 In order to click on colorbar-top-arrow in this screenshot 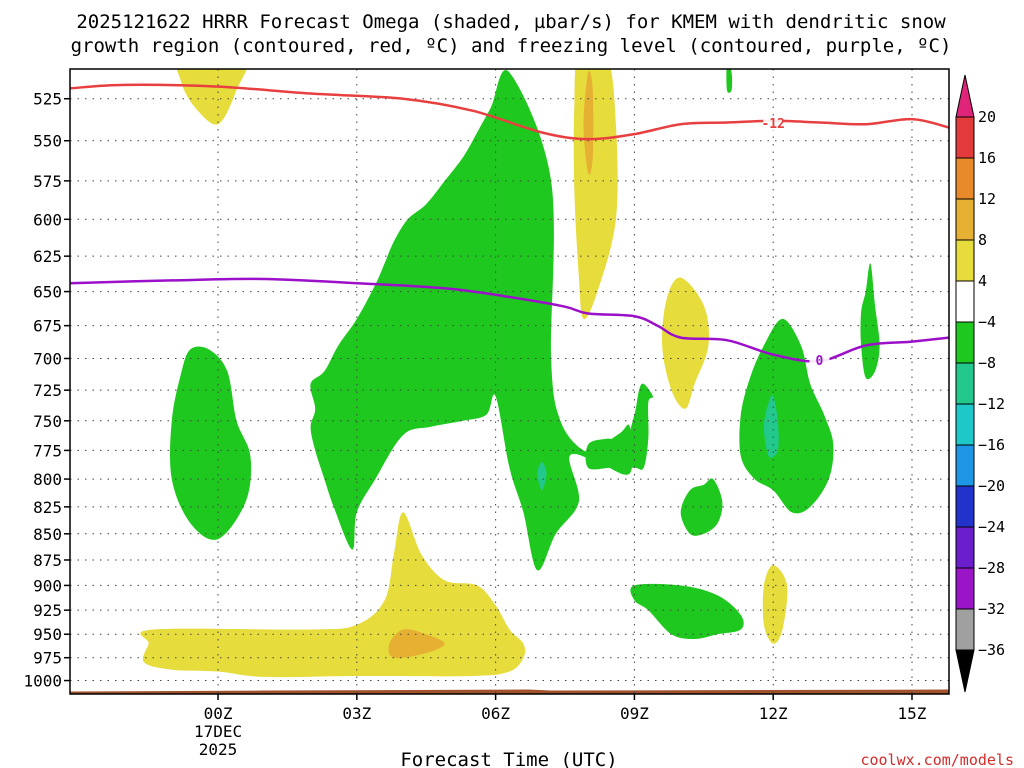, I will do `click(965, 96)`.